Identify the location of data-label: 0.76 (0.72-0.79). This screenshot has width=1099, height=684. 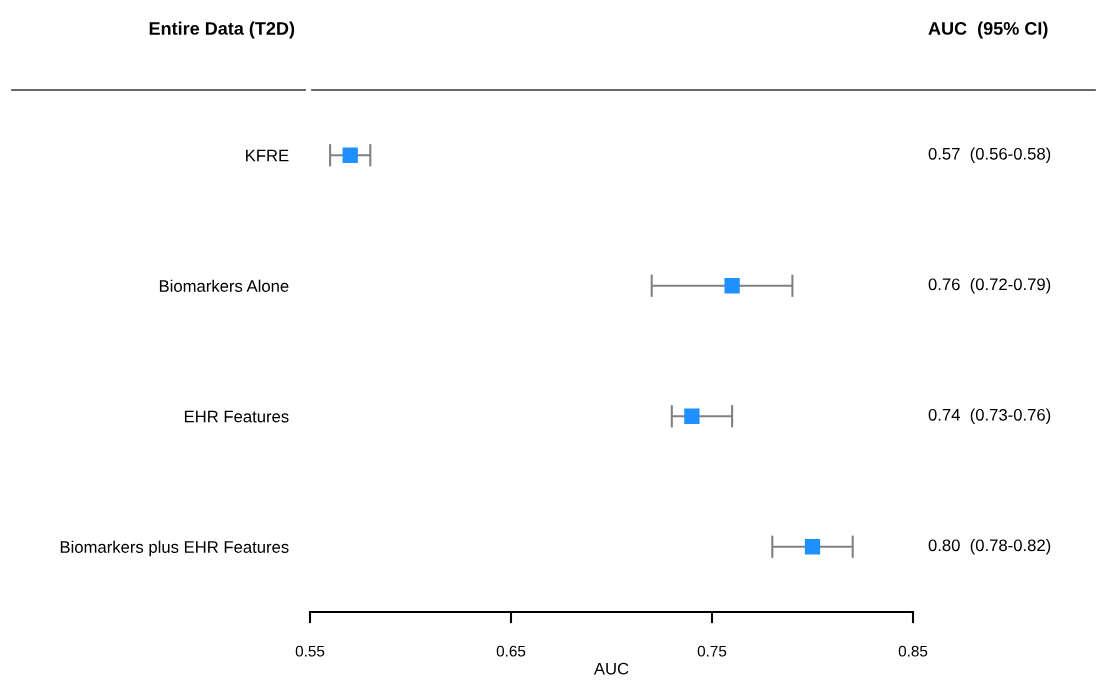
(989, 285).